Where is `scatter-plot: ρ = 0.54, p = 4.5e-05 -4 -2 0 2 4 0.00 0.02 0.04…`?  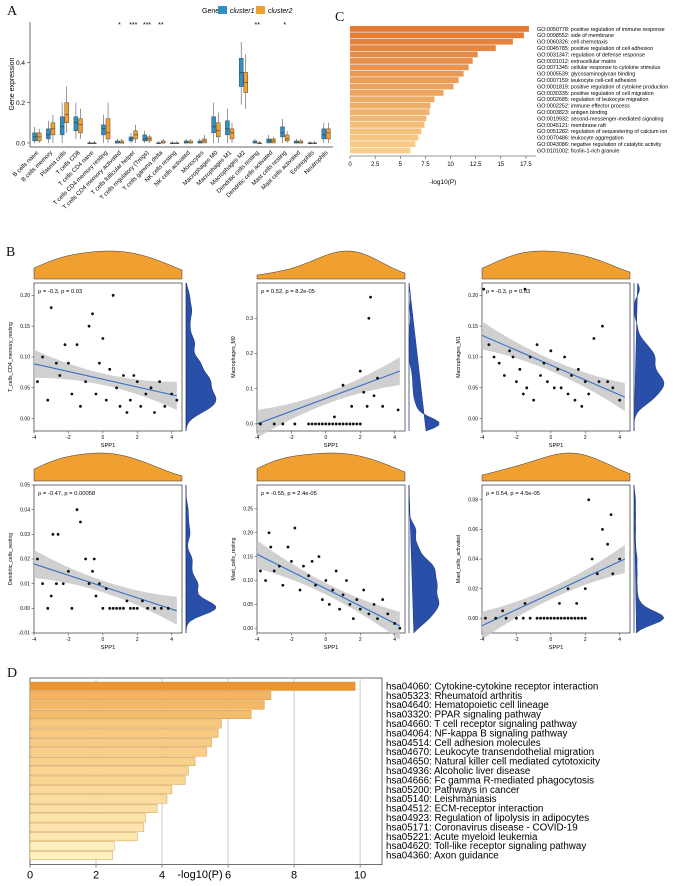
scatter-plot: ρ = 0.54, p = 4.5e-05 -4 -2 0 2 4 0.00 0.02 0.04… is located at coordinates (560, 551).